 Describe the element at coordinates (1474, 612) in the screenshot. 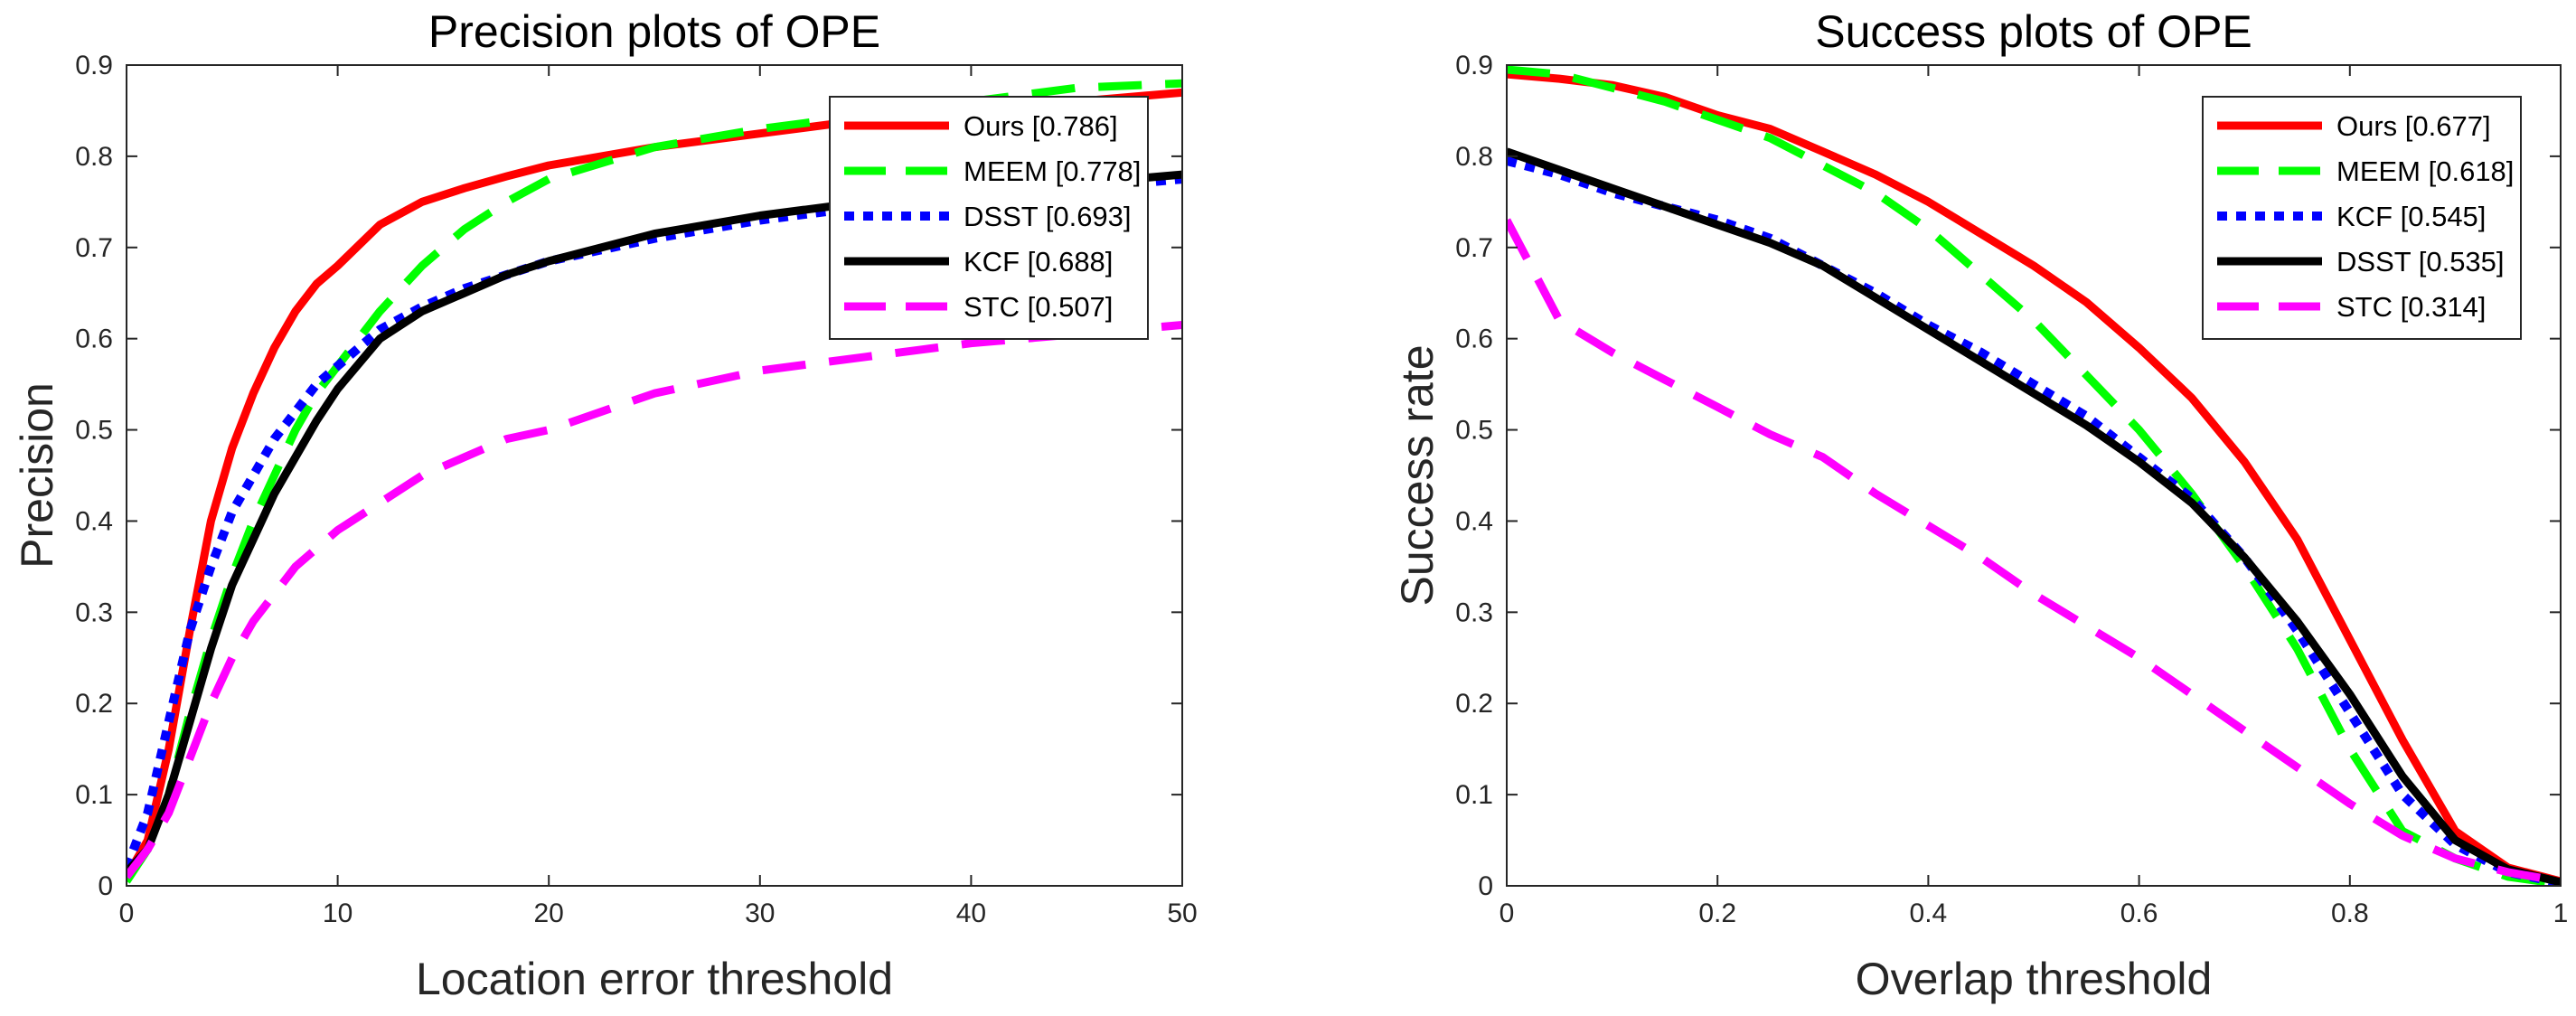

I see `success-ytick-label: 0.3` at that location.